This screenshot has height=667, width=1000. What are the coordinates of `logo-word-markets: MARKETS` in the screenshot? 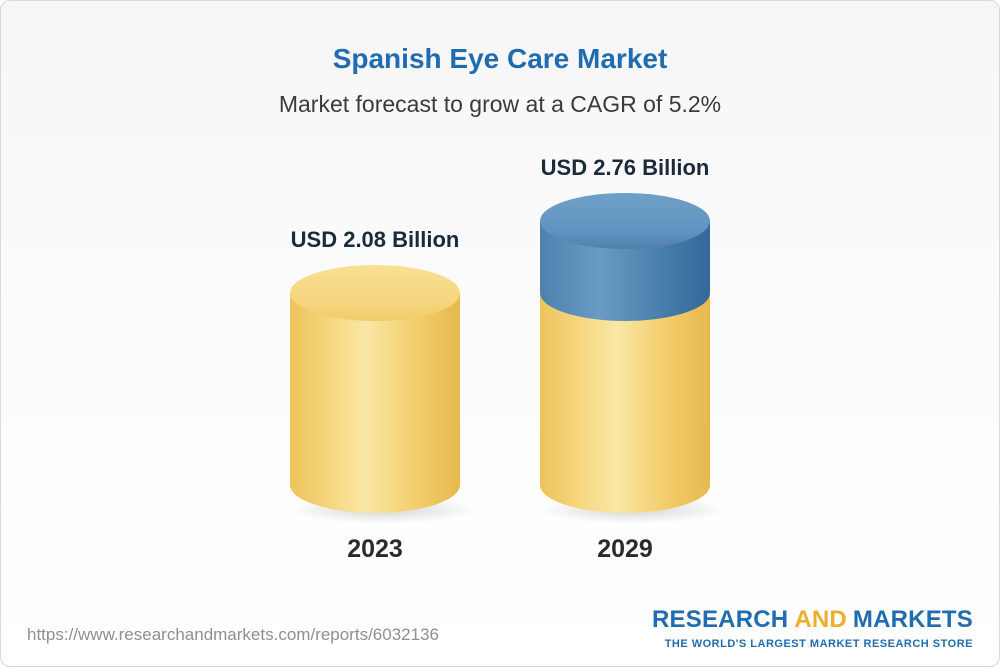 It's located at (912, 619).